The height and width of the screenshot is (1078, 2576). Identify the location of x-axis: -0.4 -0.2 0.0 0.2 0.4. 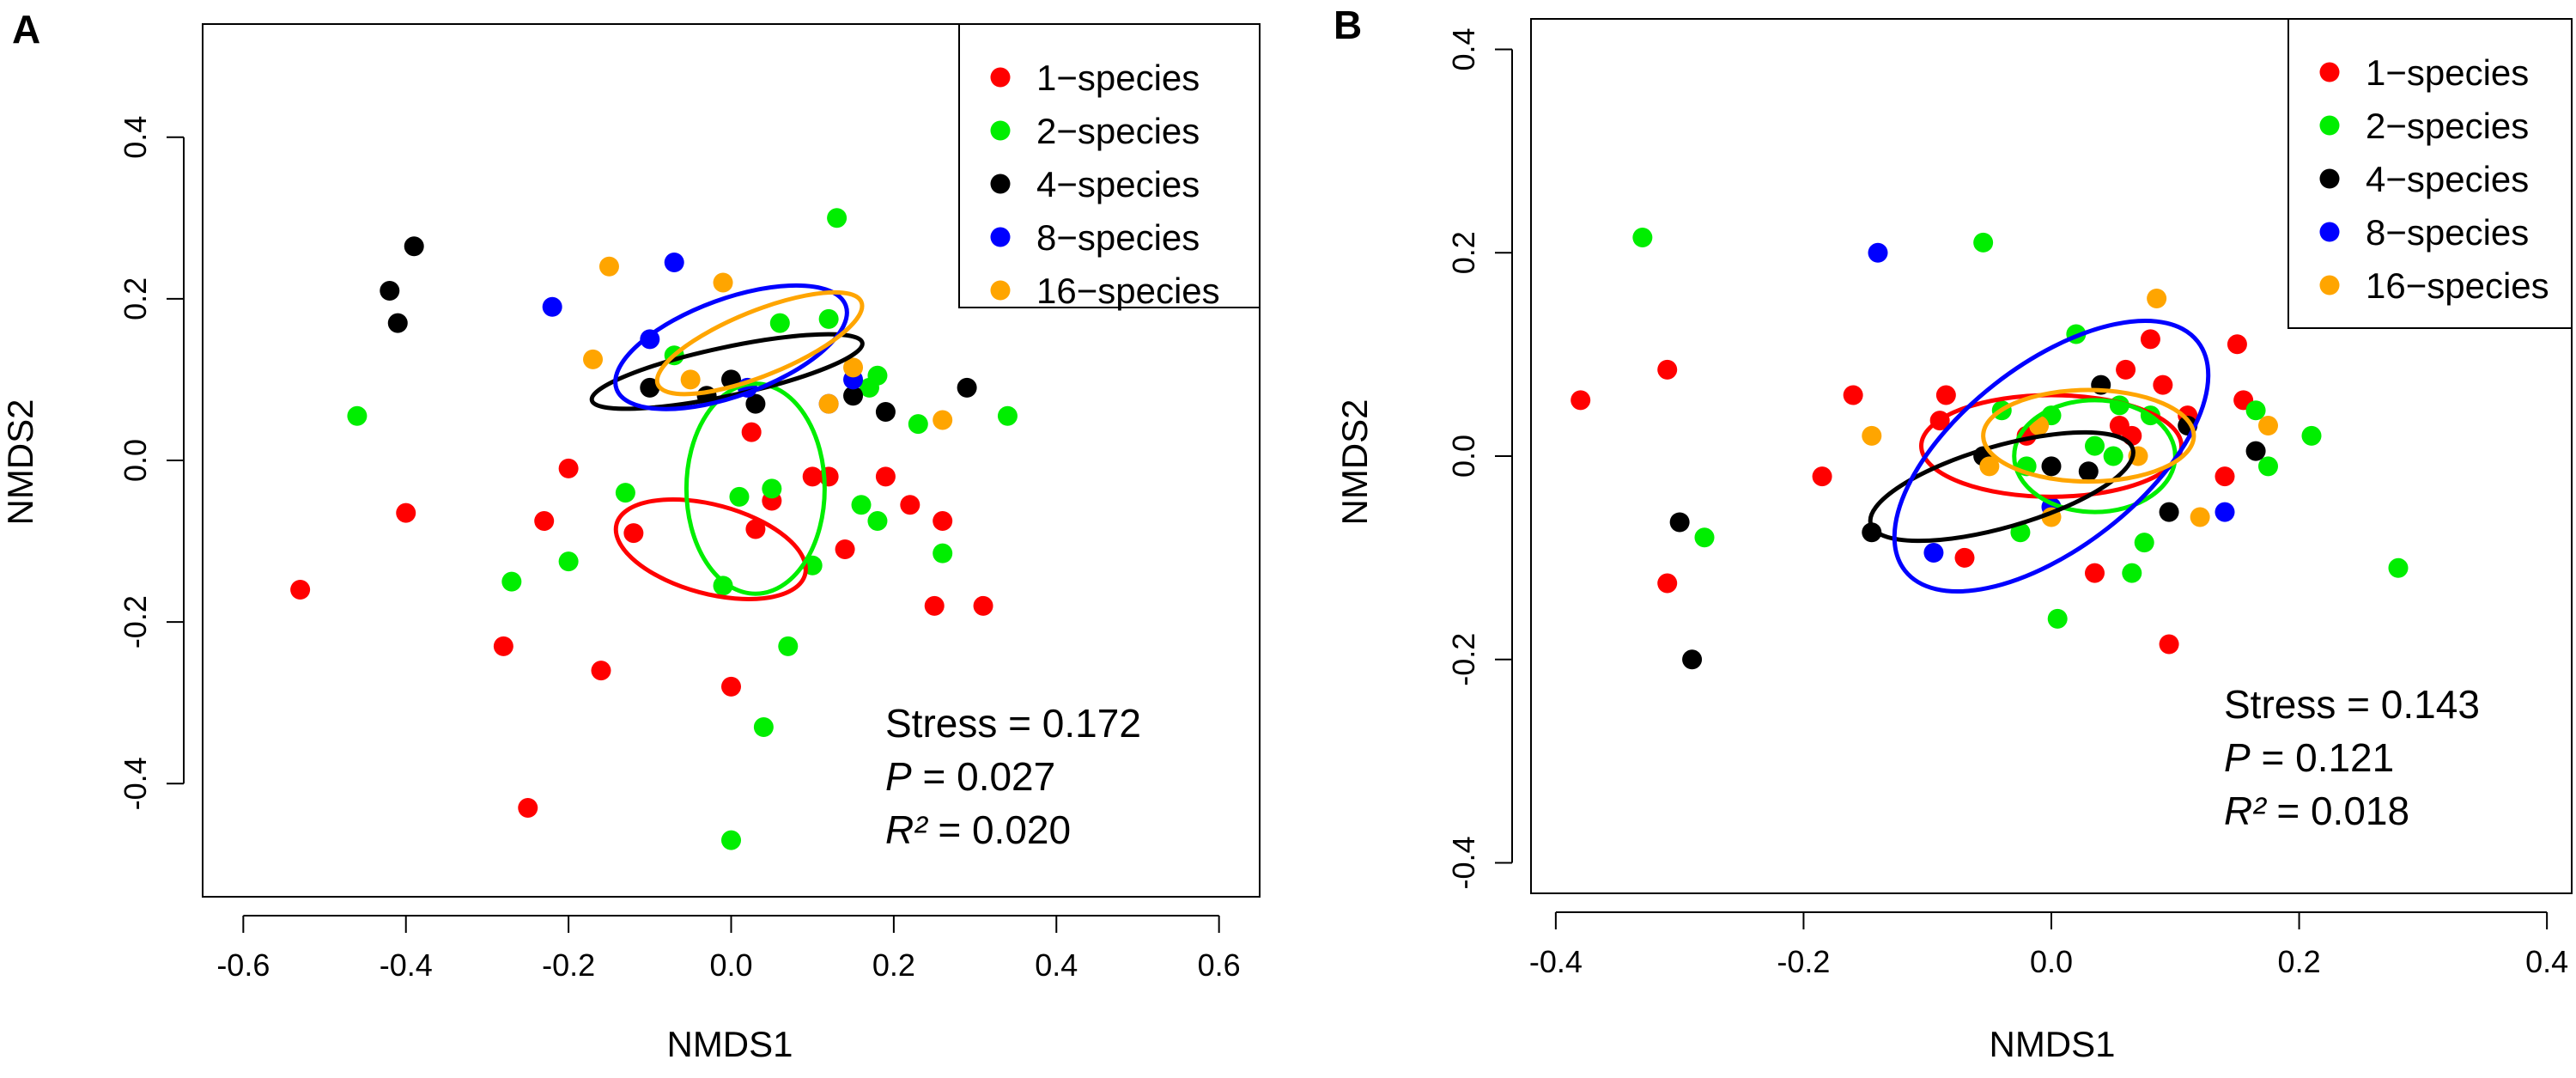
(2048, 945).